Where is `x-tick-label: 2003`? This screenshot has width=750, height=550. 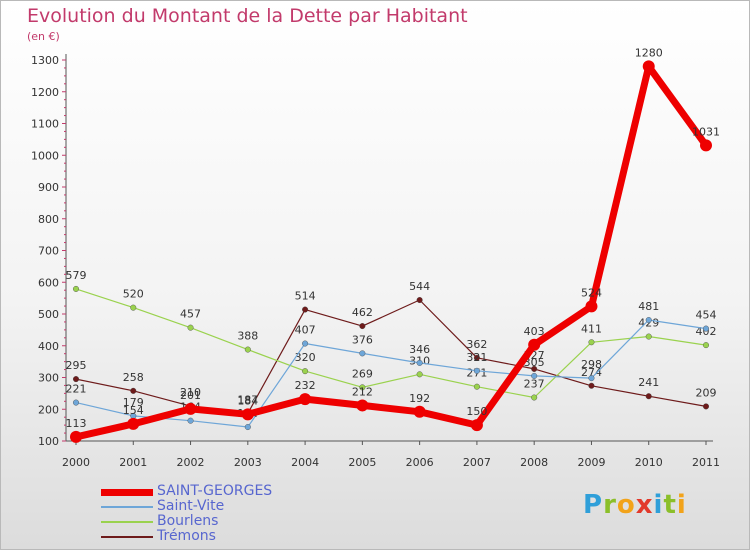
x-tick-label: 2003 is located at coordinates (248, 462).